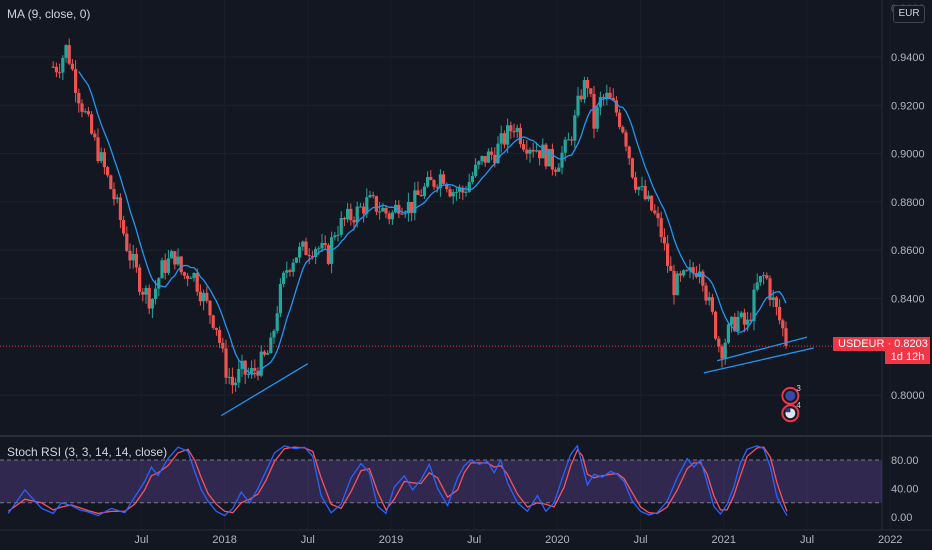  Describe the element at coordinates (905, 461) in the screenshot. I see `rsi-tick-label: 80.00` at that location.